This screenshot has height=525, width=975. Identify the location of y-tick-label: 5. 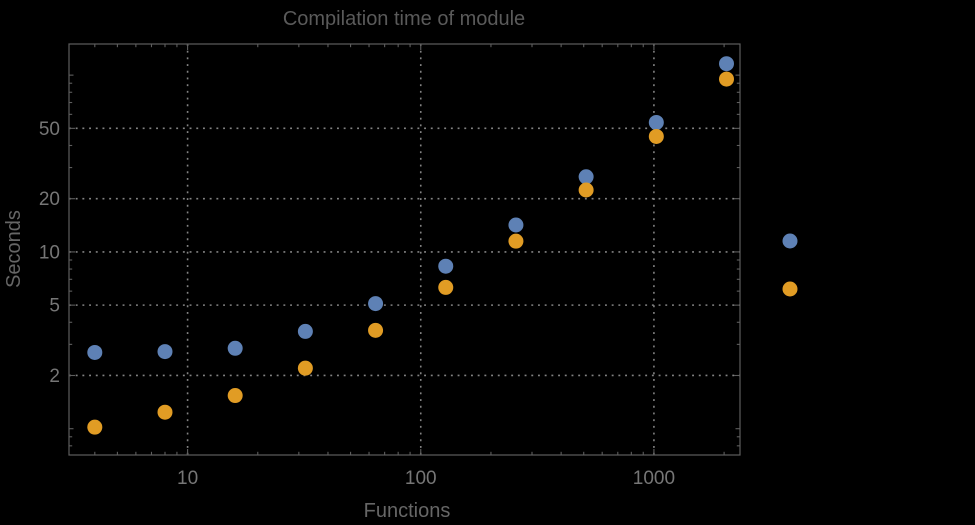
(54, 306).